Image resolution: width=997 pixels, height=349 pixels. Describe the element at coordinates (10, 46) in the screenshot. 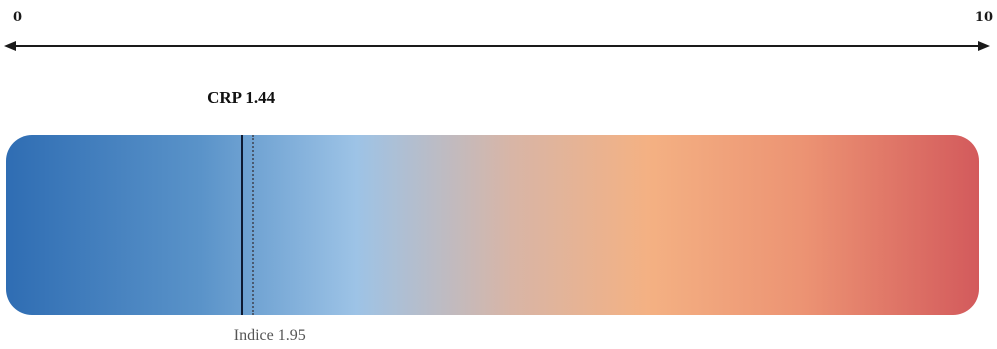

I see `arrow-left-icon` at that location.